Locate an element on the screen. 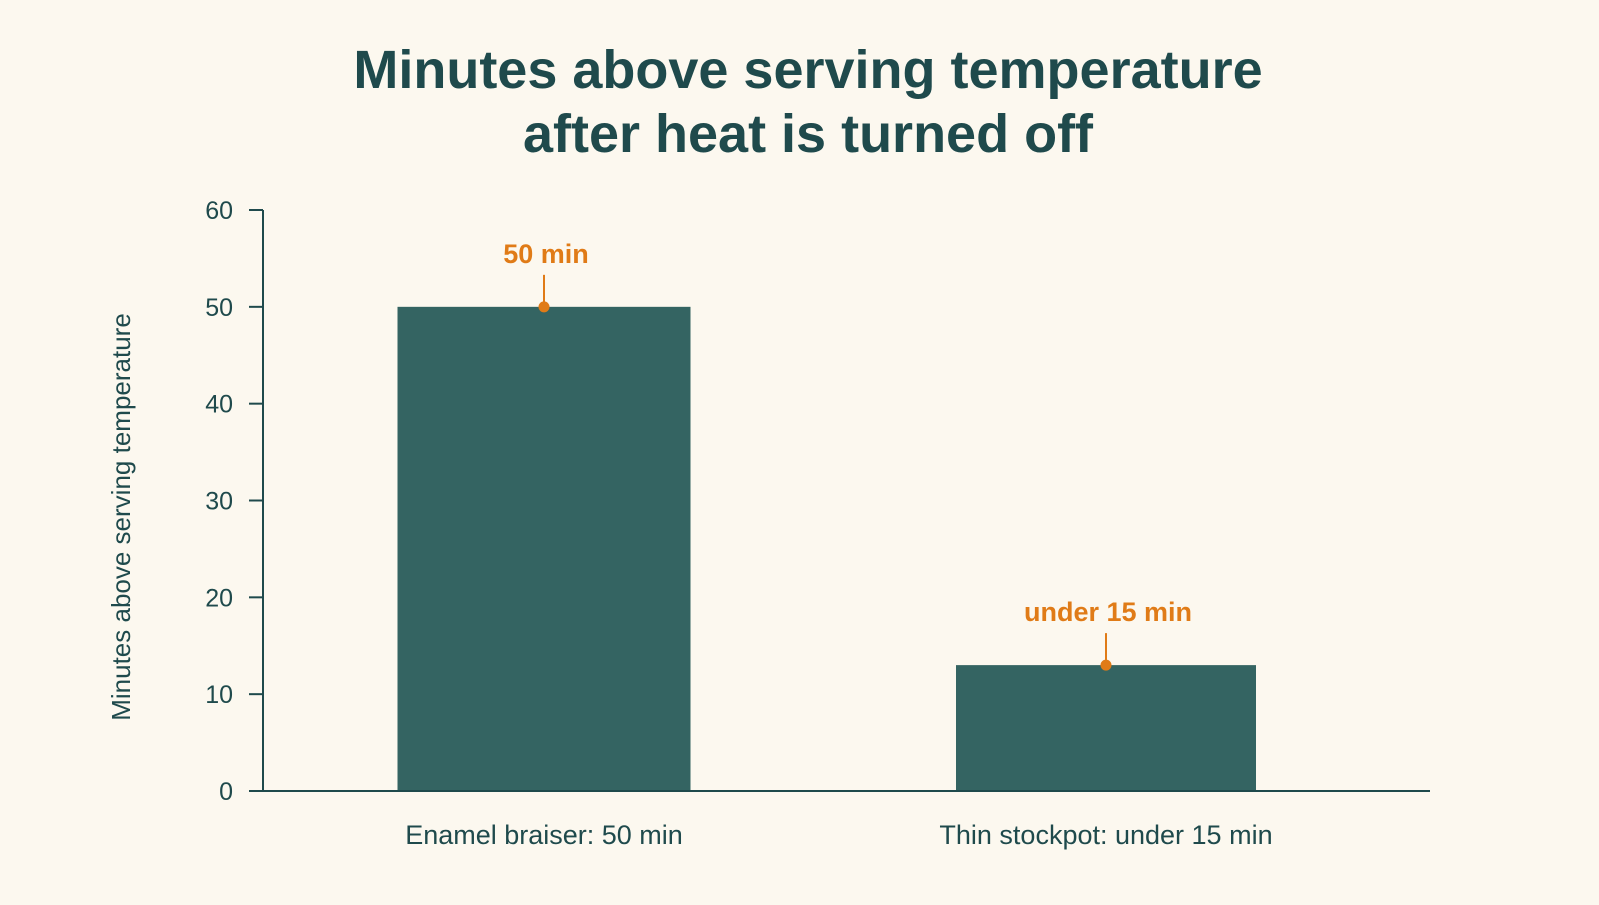 This screenshot has height=905, width=1599. data-label: under 15 min is located at coordinates (1108, 612).